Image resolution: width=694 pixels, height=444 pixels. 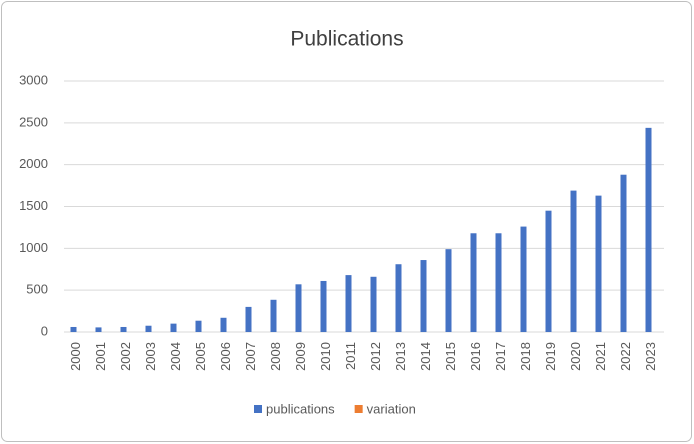 I want to click on x-tick-label: 2016, so click(x=475, y=356).